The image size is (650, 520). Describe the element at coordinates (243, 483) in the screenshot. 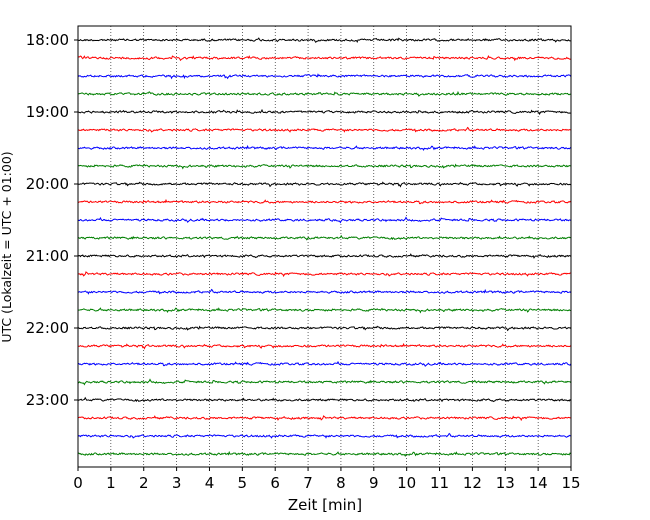

I see `x-tick-label-5: 5` at that location.